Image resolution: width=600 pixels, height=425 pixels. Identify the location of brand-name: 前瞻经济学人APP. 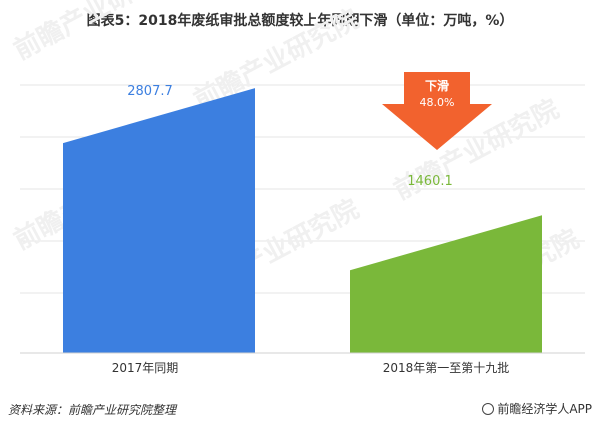
(544, 409).